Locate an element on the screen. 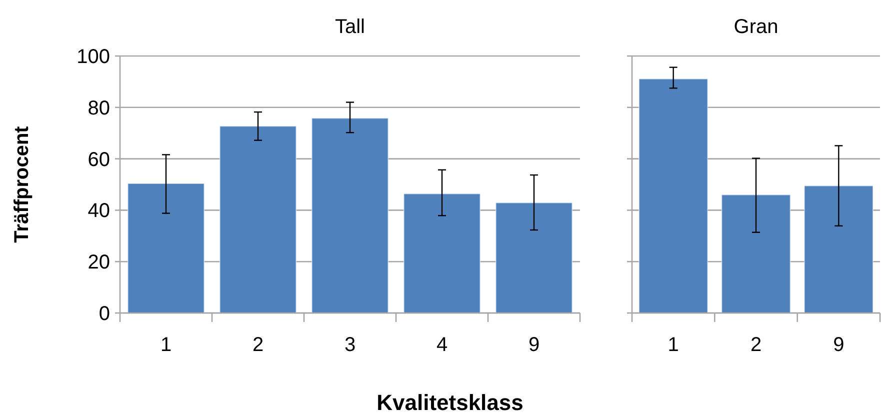  x-tick-label: 4 is located at coordinates (442, 345).